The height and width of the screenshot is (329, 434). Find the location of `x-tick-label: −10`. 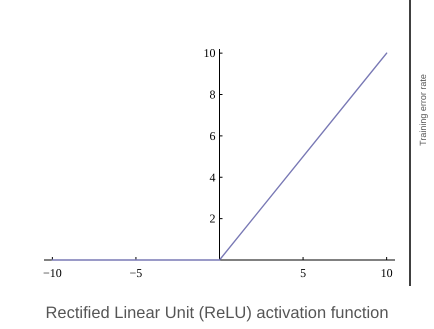

x-tick-label: −10 is located at coordinates (52, 273).